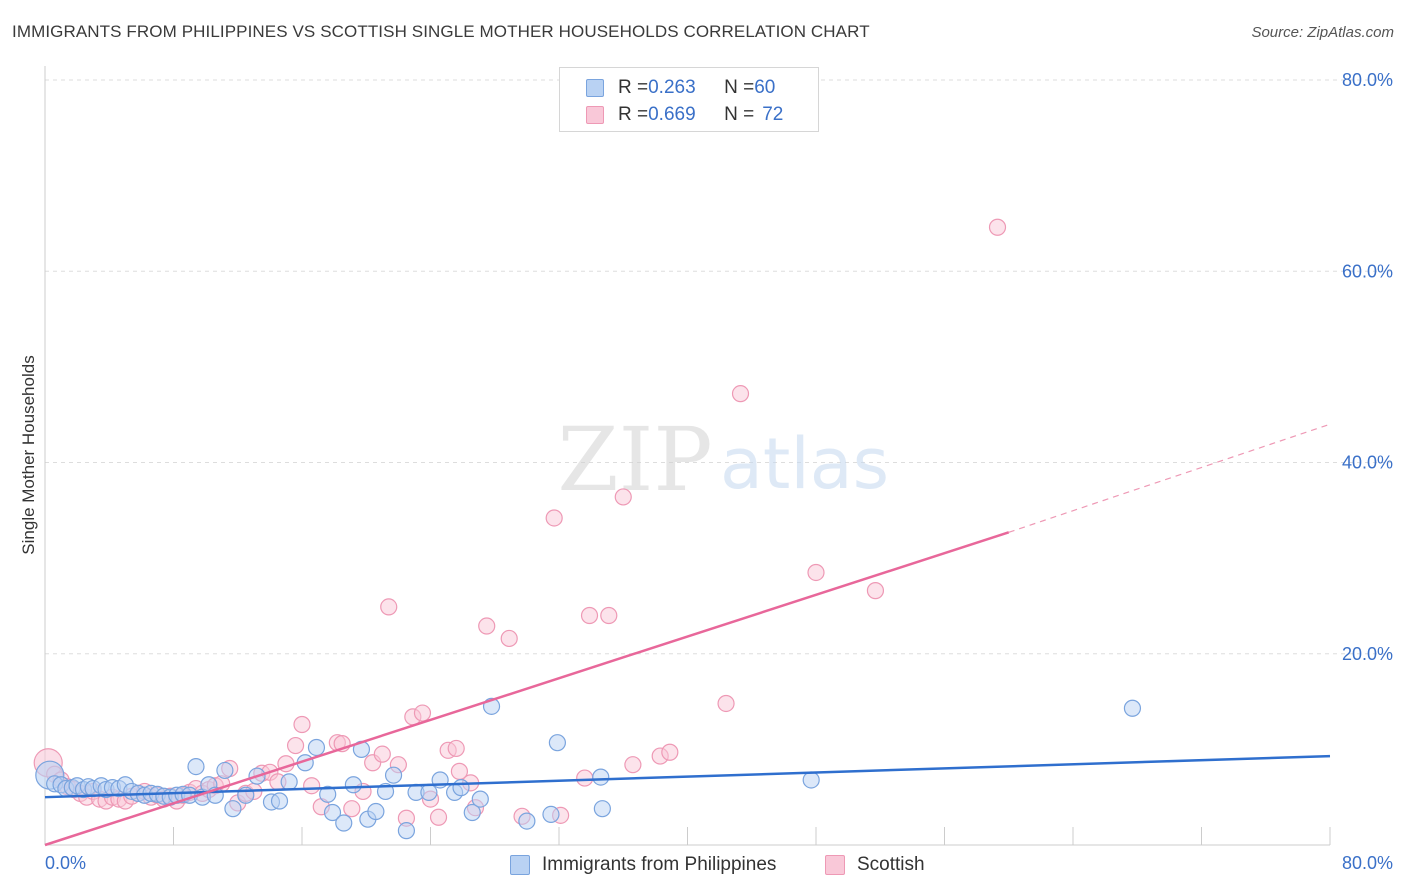 This screenshot has width=1406, height=892. I want to click on correlation-legend: R = 0.263 N = 60 R = 0.669 N = 72, so click(689, 99).